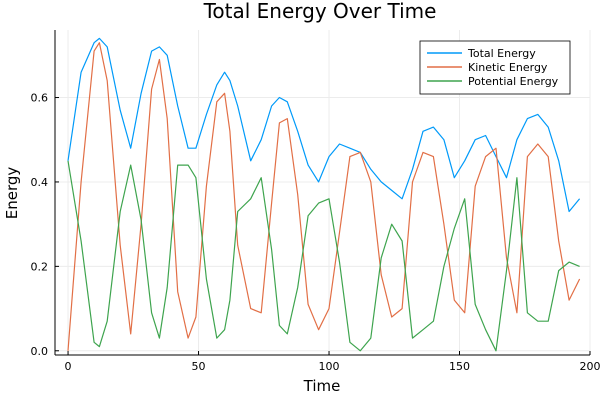 Image resolution: width=600 pixels, height=400 pixels. I want to click on x-tick-label: 50, so click(199, 366).